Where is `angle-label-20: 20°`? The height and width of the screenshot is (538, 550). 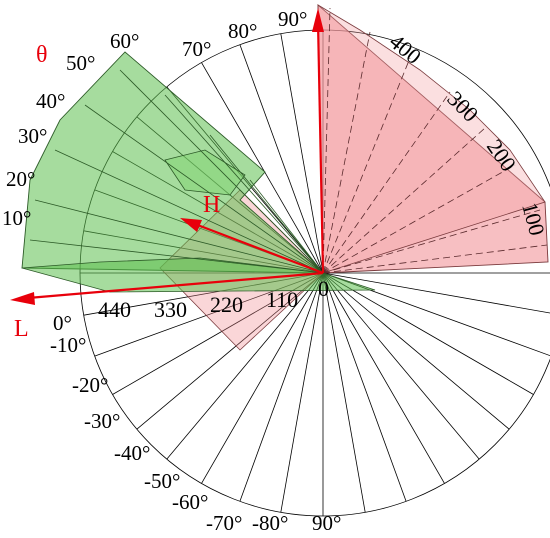 angle-label-20: 20° is located at coordinates (20, 179).